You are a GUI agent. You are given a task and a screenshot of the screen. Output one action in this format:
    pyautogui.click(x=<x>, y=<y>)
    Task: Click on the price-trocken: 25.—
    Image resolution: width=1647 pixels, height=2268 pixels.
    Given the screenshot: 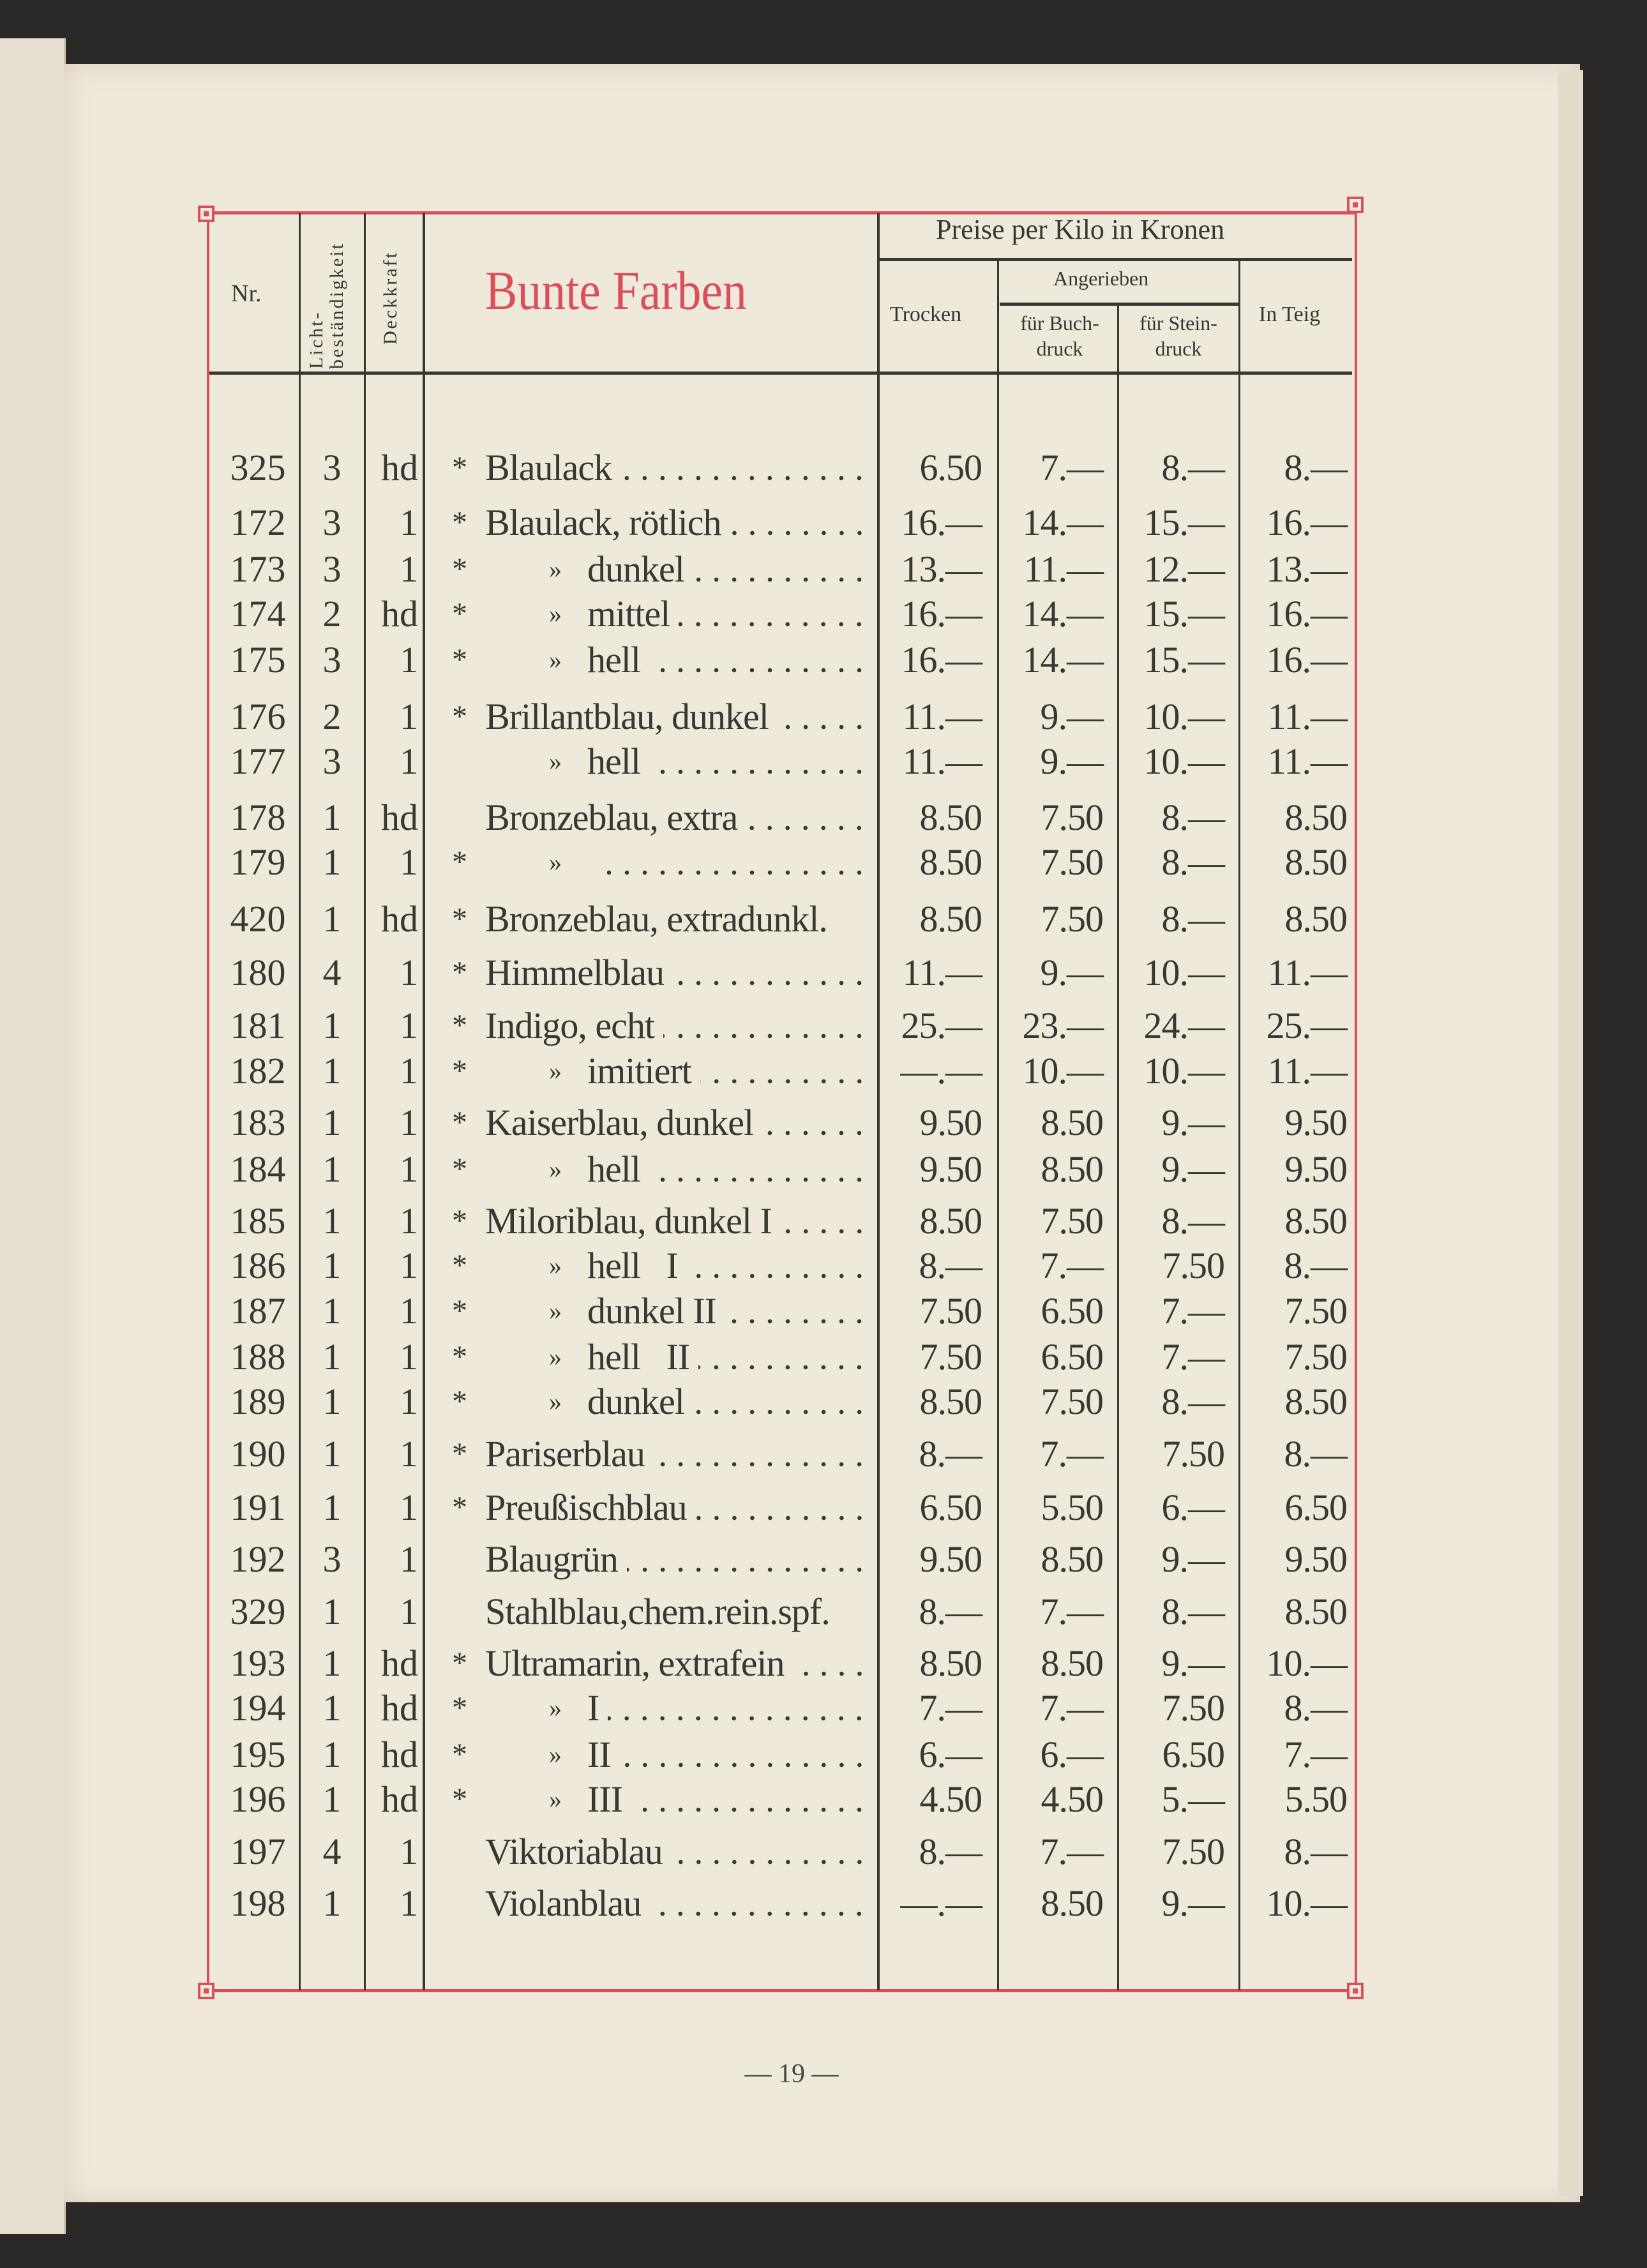 What is the action you would take?
    pyautogui.click(x=942, y=1026)
    